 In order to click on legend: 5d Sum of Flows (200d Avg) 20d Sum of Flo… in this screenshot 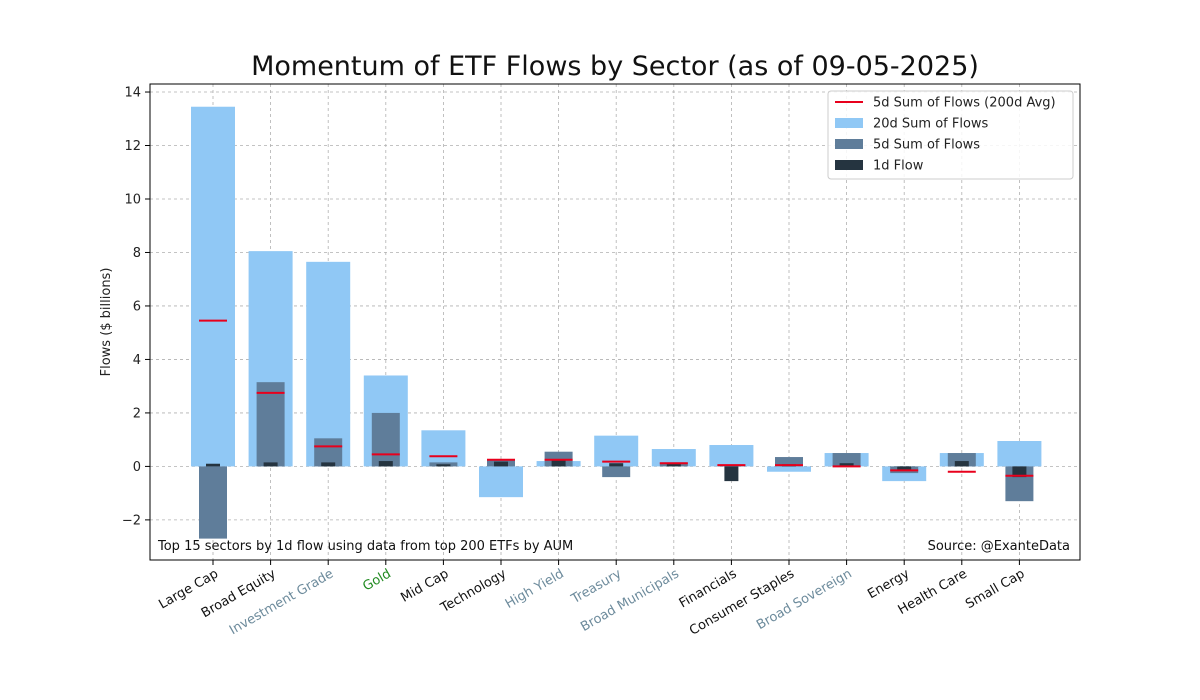, I will do `click(950, 135)`.